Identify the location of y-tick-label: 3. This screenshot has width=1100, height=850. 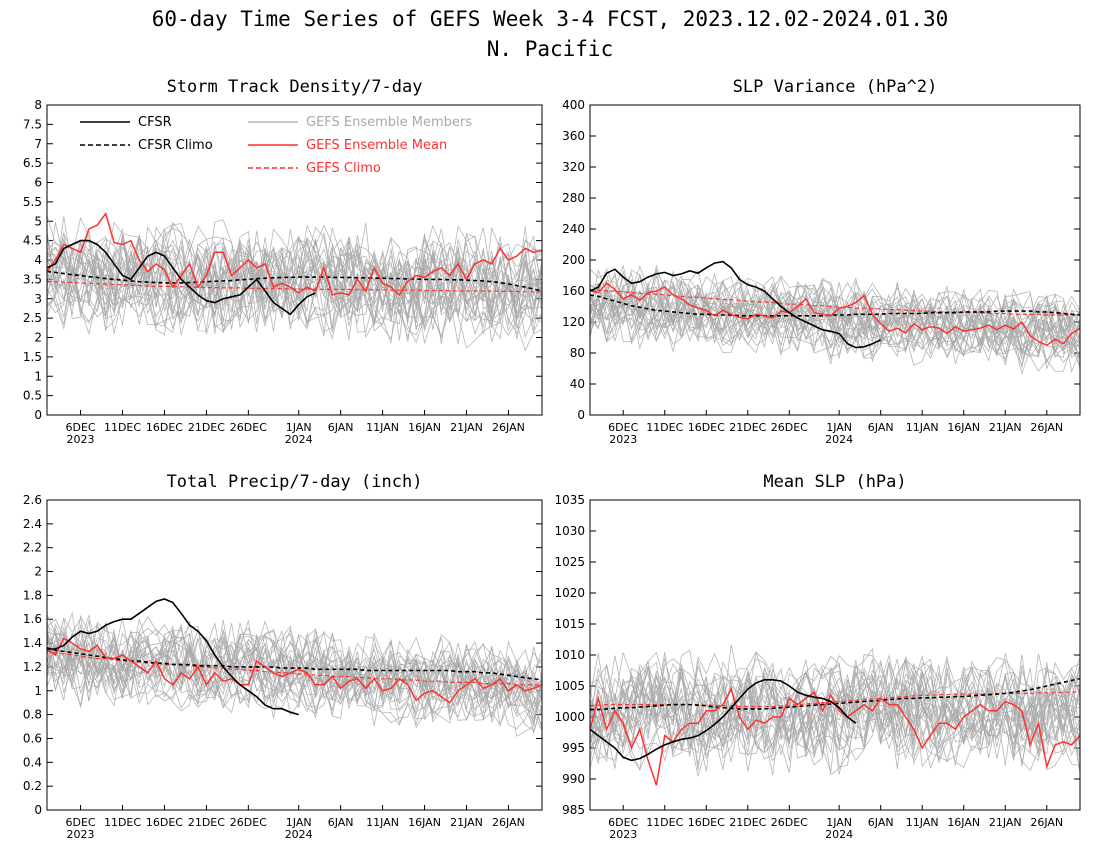
(38, 299).